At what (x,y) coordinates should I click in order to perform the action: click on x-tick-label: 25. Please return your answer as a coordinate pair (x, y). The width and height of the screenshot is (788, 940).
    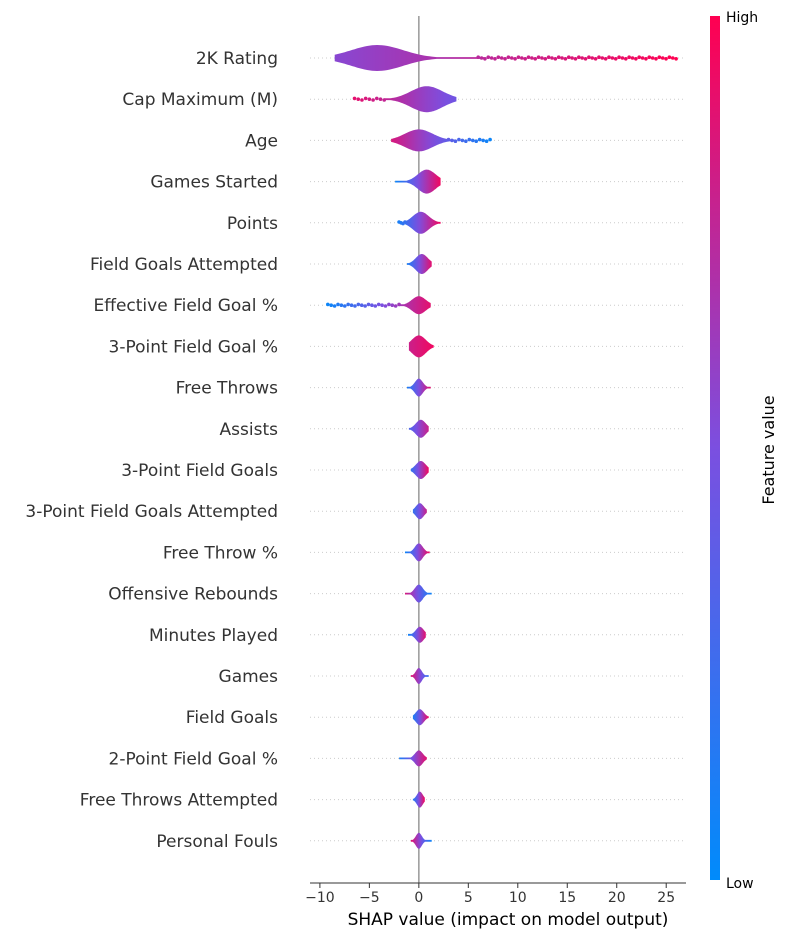
    Looking at the image, I should click on (666, 898).